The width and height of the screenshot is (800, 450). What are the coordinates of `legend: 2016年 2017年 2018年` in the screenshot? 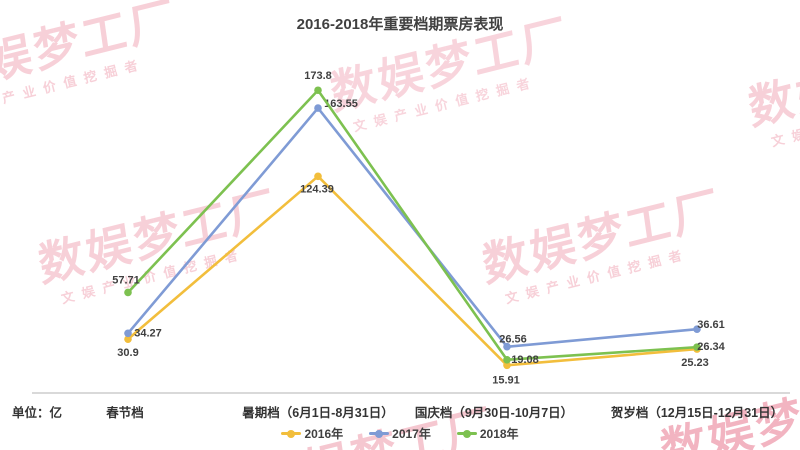 It's located at (400, 433).